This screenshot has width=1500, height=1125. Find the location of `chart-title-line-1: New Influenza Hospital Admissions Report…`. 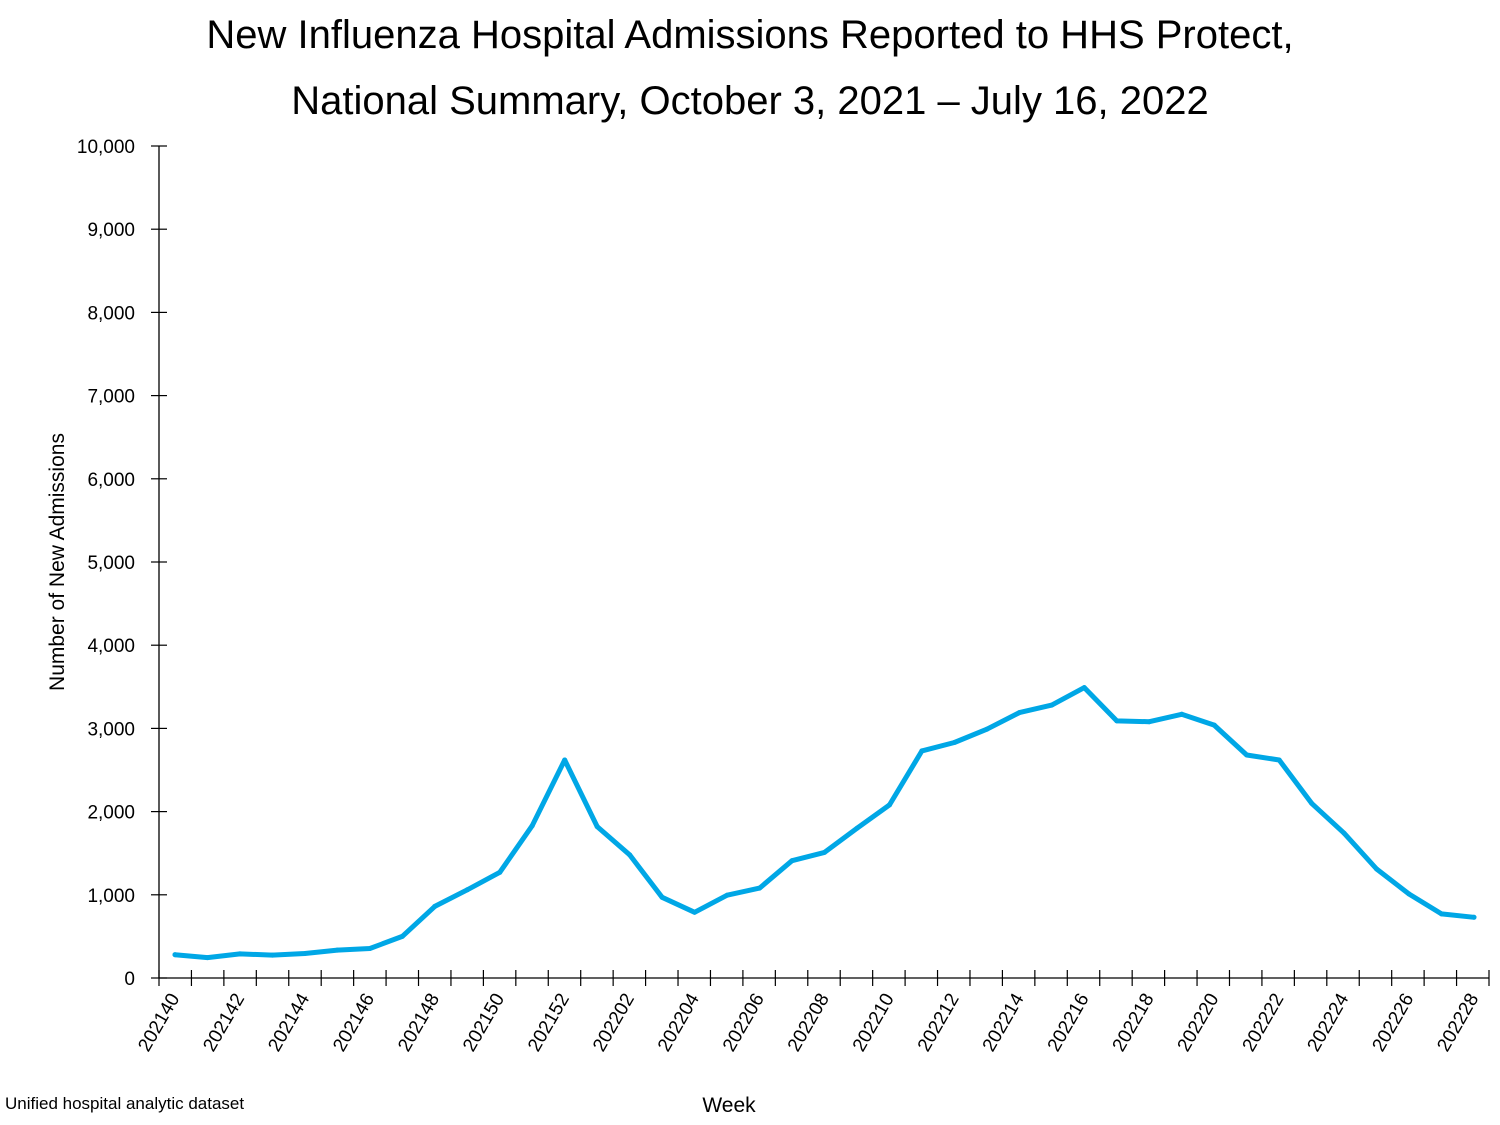

chart-title-line-1: New Influenza Hospital Admissions Report… is located at coordinates (749, 35).